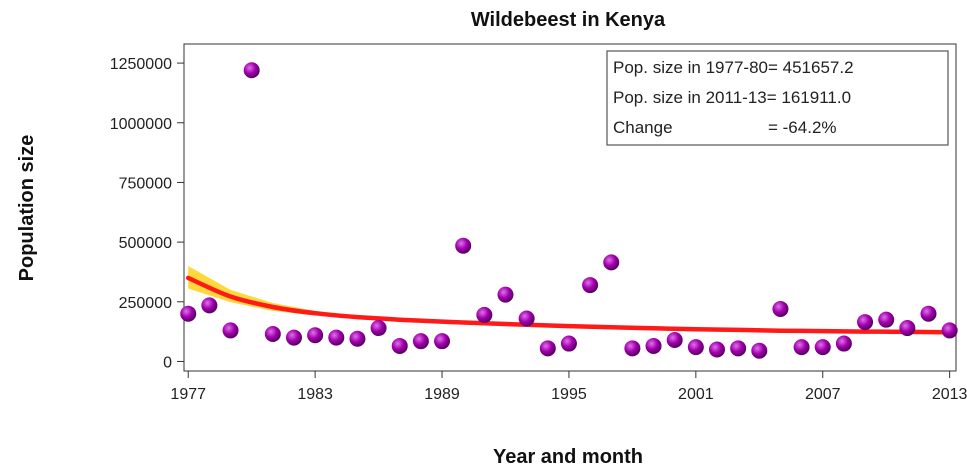 This screenshot has height=472, width=967. What do you see at coordinates (147, 213) in the screenshot?
I see `y-axis: 0 250000 500000 750000 1000000 1250000` at bounding box center [147, 213].